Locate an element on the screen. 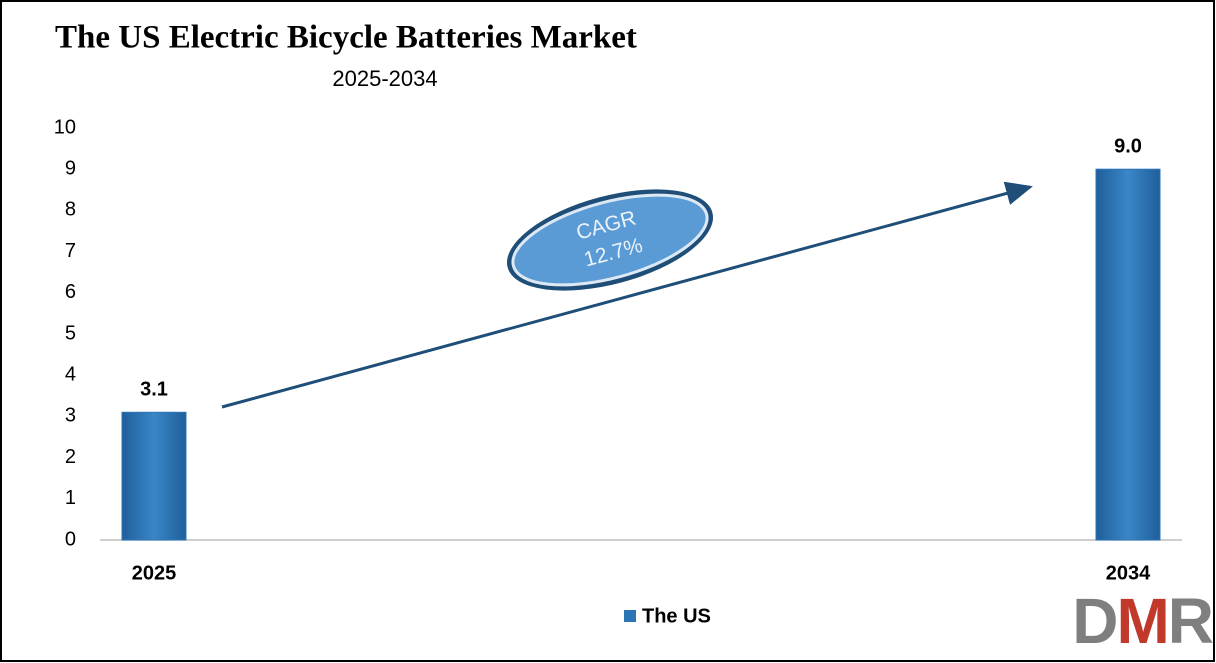 The height and width of the screenshot is (663, 1216). y-tick-label: 8 is located at coordinates (70, 210).